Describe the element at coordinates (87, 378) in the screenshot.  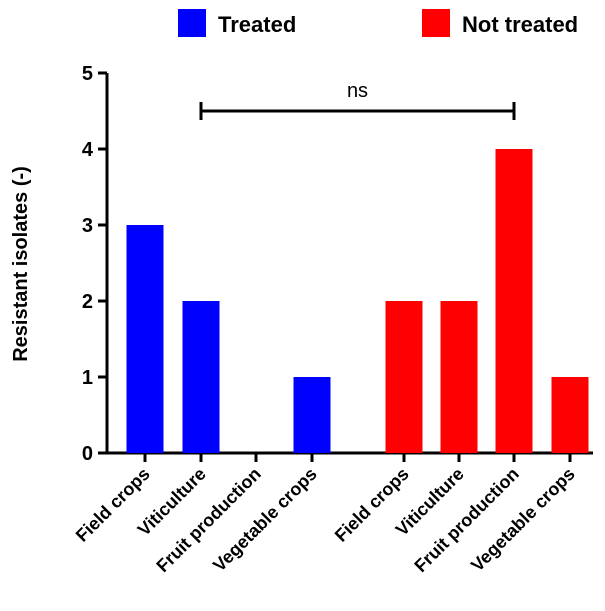
I see `y-tick-label: 1` at that location.